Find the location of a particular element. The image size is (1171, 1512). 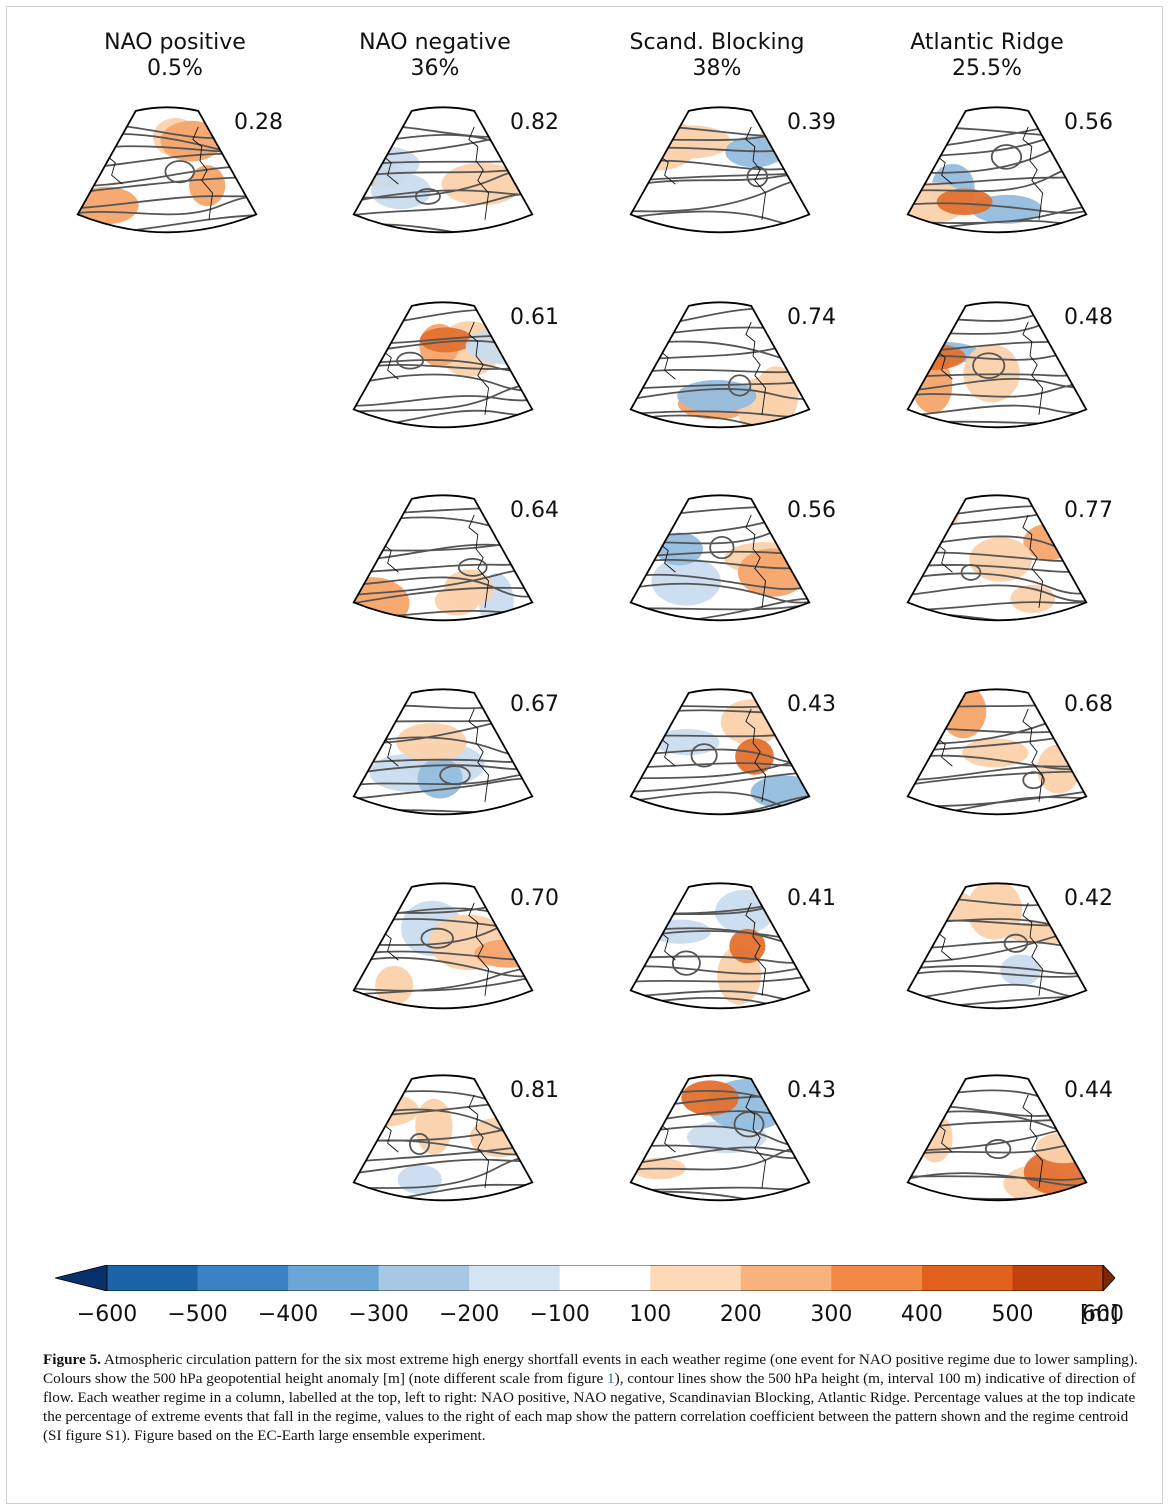

pattern-correlation: 0.64 is located at coordinates (534, 510).